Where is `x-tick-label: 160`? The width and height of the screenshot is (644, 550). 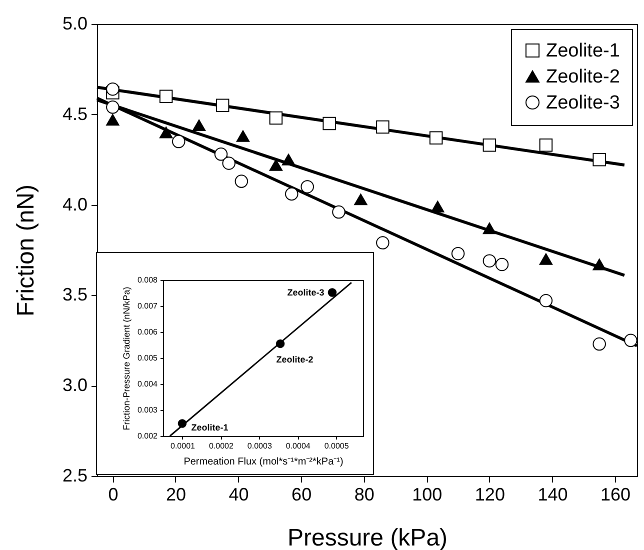
x-tick-label: 160 is located at coordinates (615, 494).